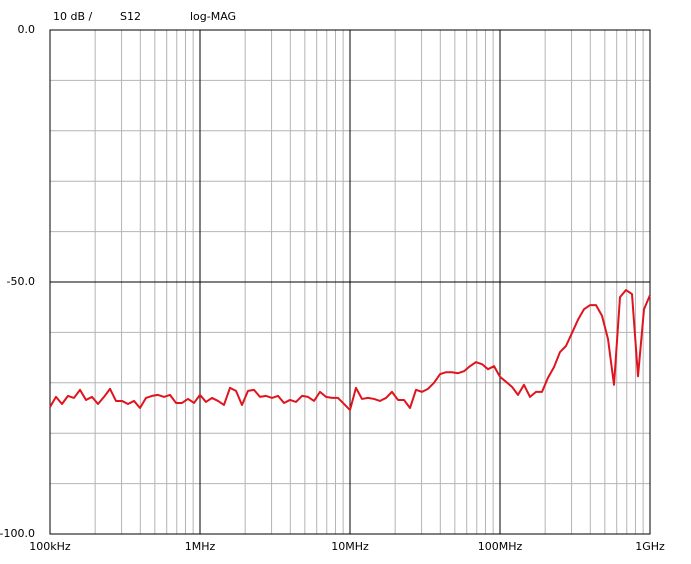 The image size is (691, 564). I want to click on x-tick-label: 100kHz, so click(50, 546).